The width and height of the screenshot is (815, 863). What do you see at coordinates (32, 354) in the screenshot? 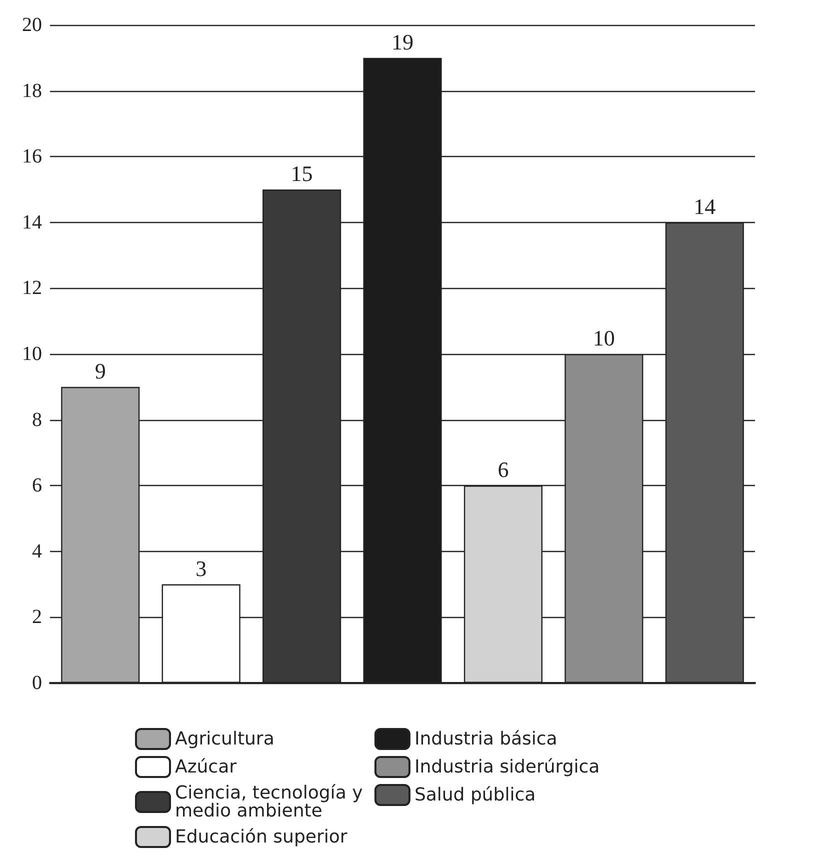
I see `y-tick-label: 10` at bounding box center [32, 354].